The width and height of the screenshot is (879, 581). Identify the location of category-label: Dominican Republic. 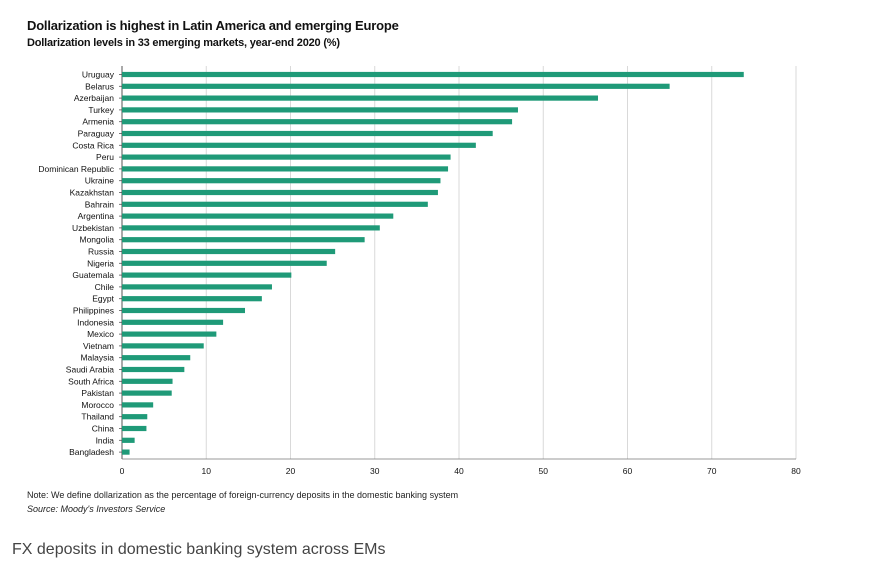
(76, 169).